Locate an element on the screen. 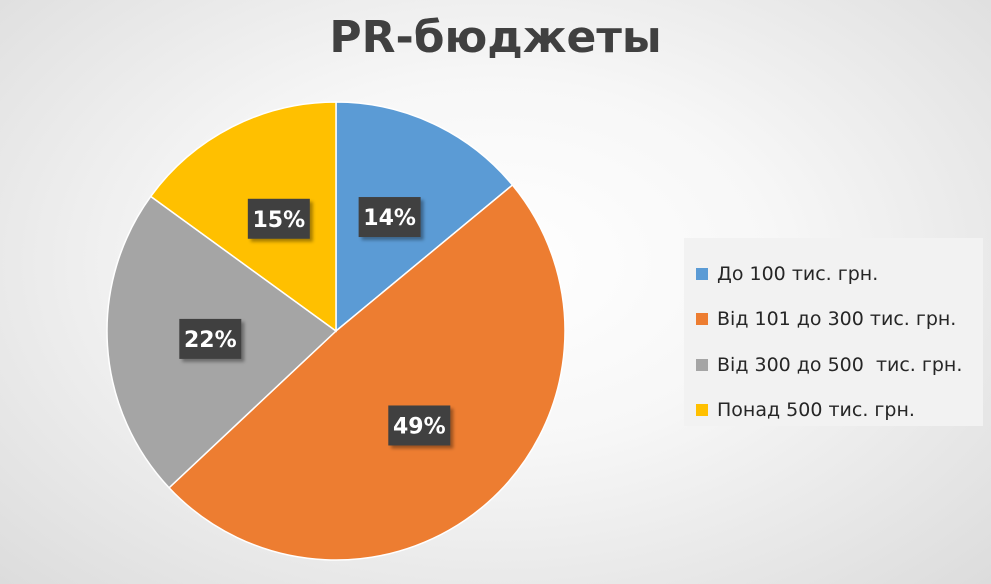  data-label-text: 49% is located at coordinates (419, 426).